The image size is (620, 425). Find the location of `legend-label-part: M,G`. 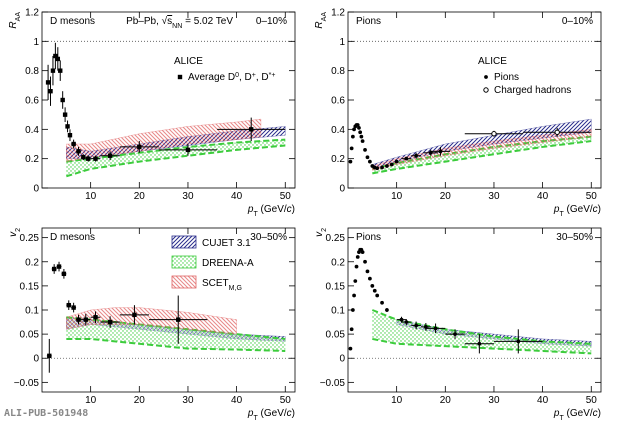

legend-label-part: M,G is located at coordinates (235, 288).